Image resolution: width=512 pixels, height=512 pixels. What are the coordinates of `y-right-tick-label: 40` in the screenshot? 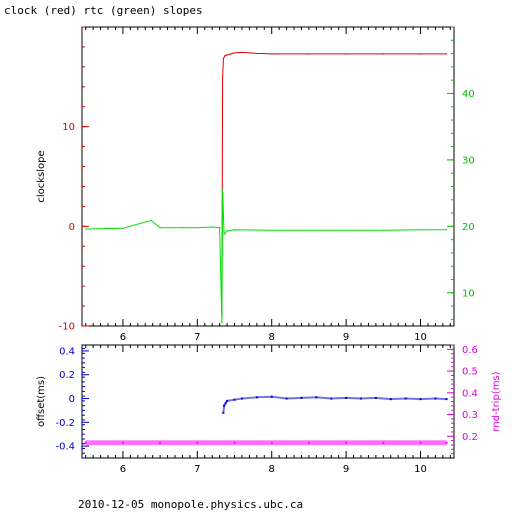 It's located at (468, 94).